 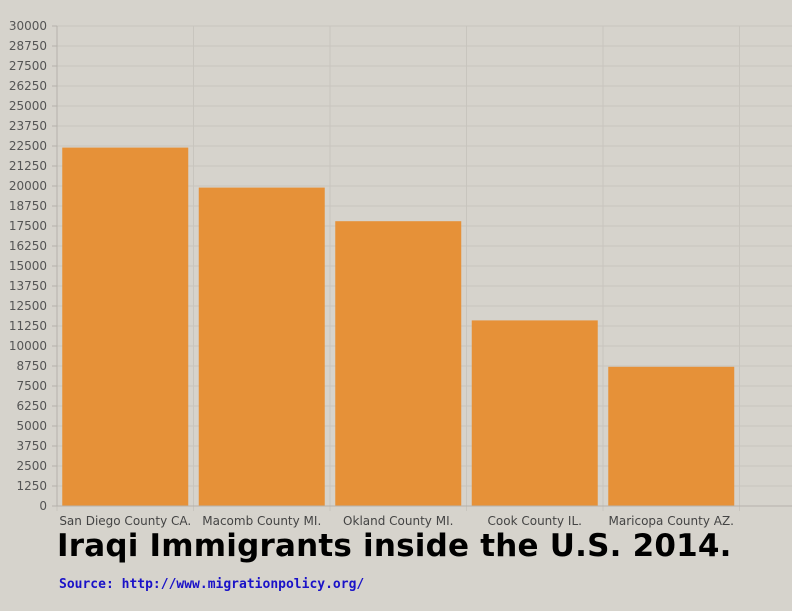 I want to click on y-tick-label: 2500, so click(x=31, y=466).